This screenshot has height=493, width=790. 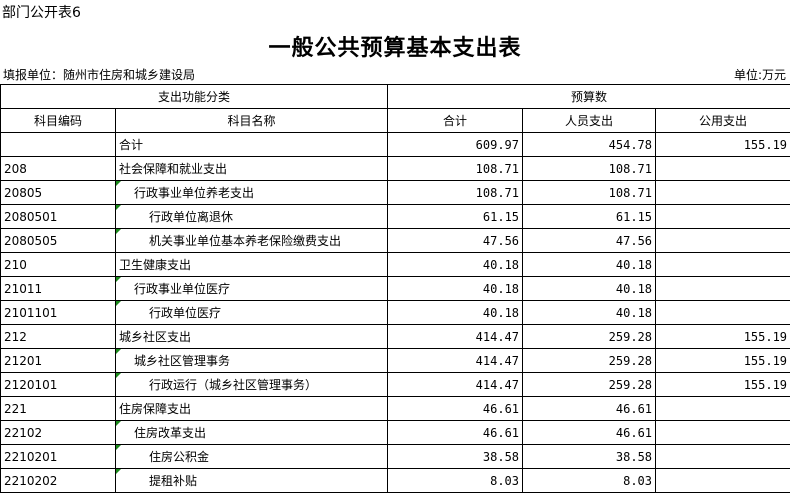 I want to click on cell-name: 城乡社区支出, so click(x=251, y=336).